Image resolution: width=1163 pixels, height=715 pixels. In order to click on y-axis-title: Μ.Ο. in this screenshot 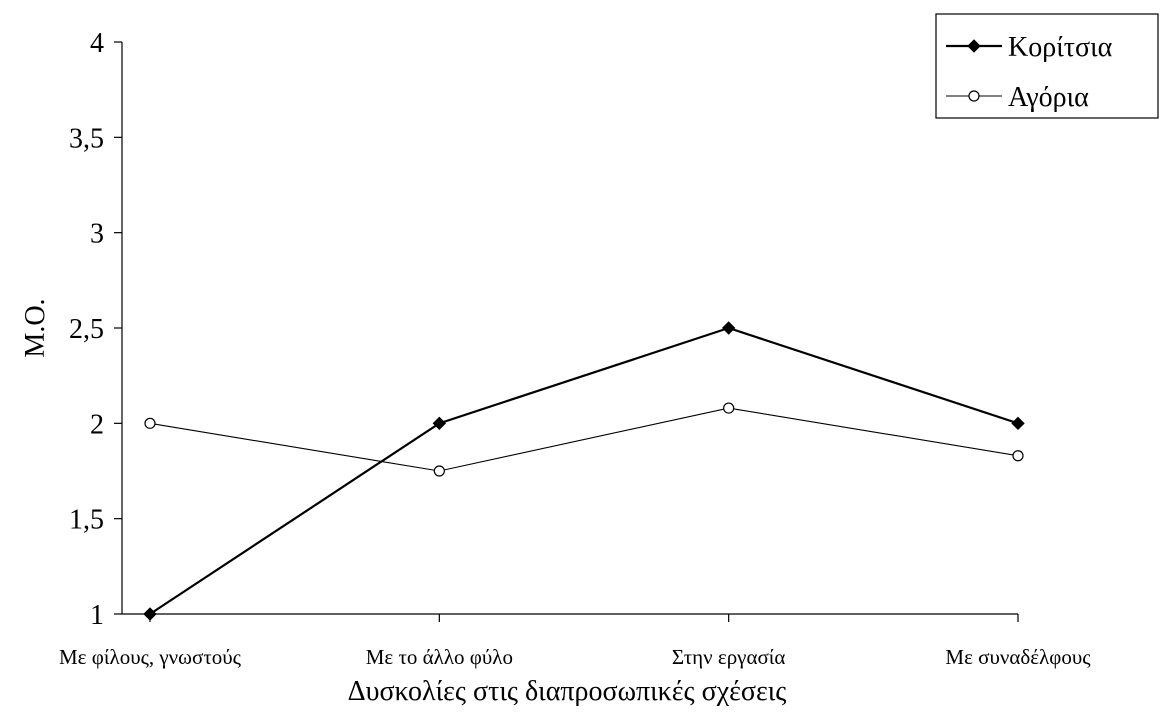, I will do `click(35, 327)`.